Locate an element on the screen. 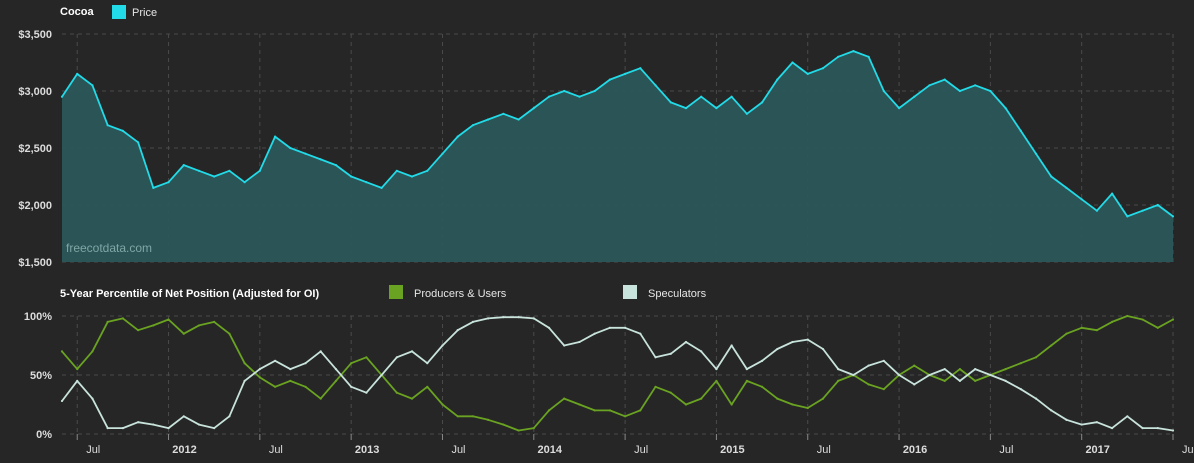  y-tick-label: $2,500 is located at coordinates (35, 149).